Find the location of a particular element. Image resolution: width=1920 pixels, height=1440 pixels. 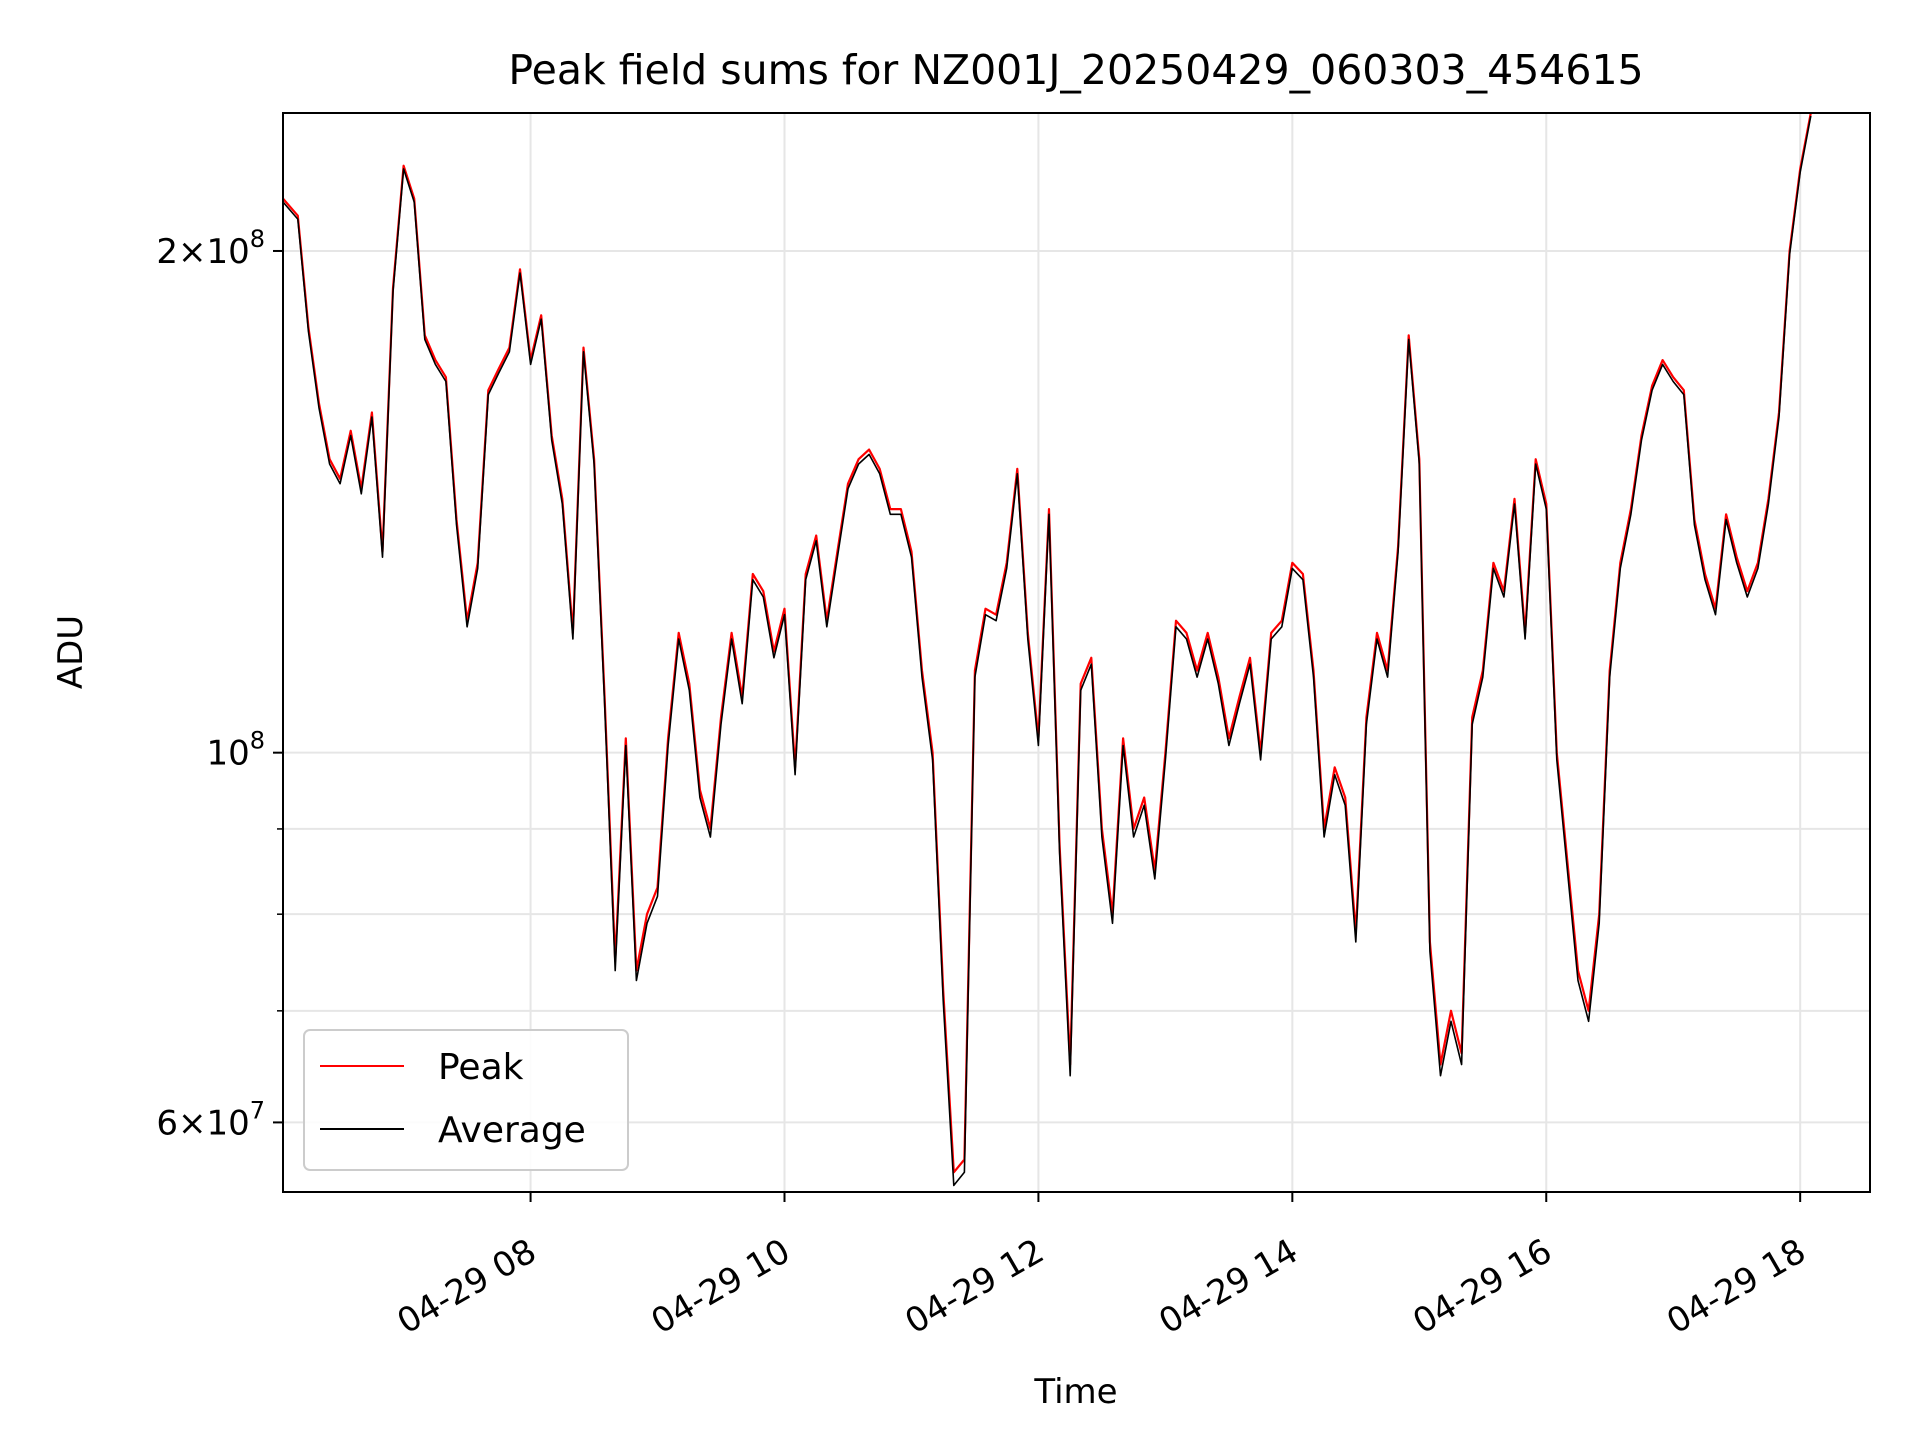

y-tick-label: 2×108 is located at coordinates (210, 248).